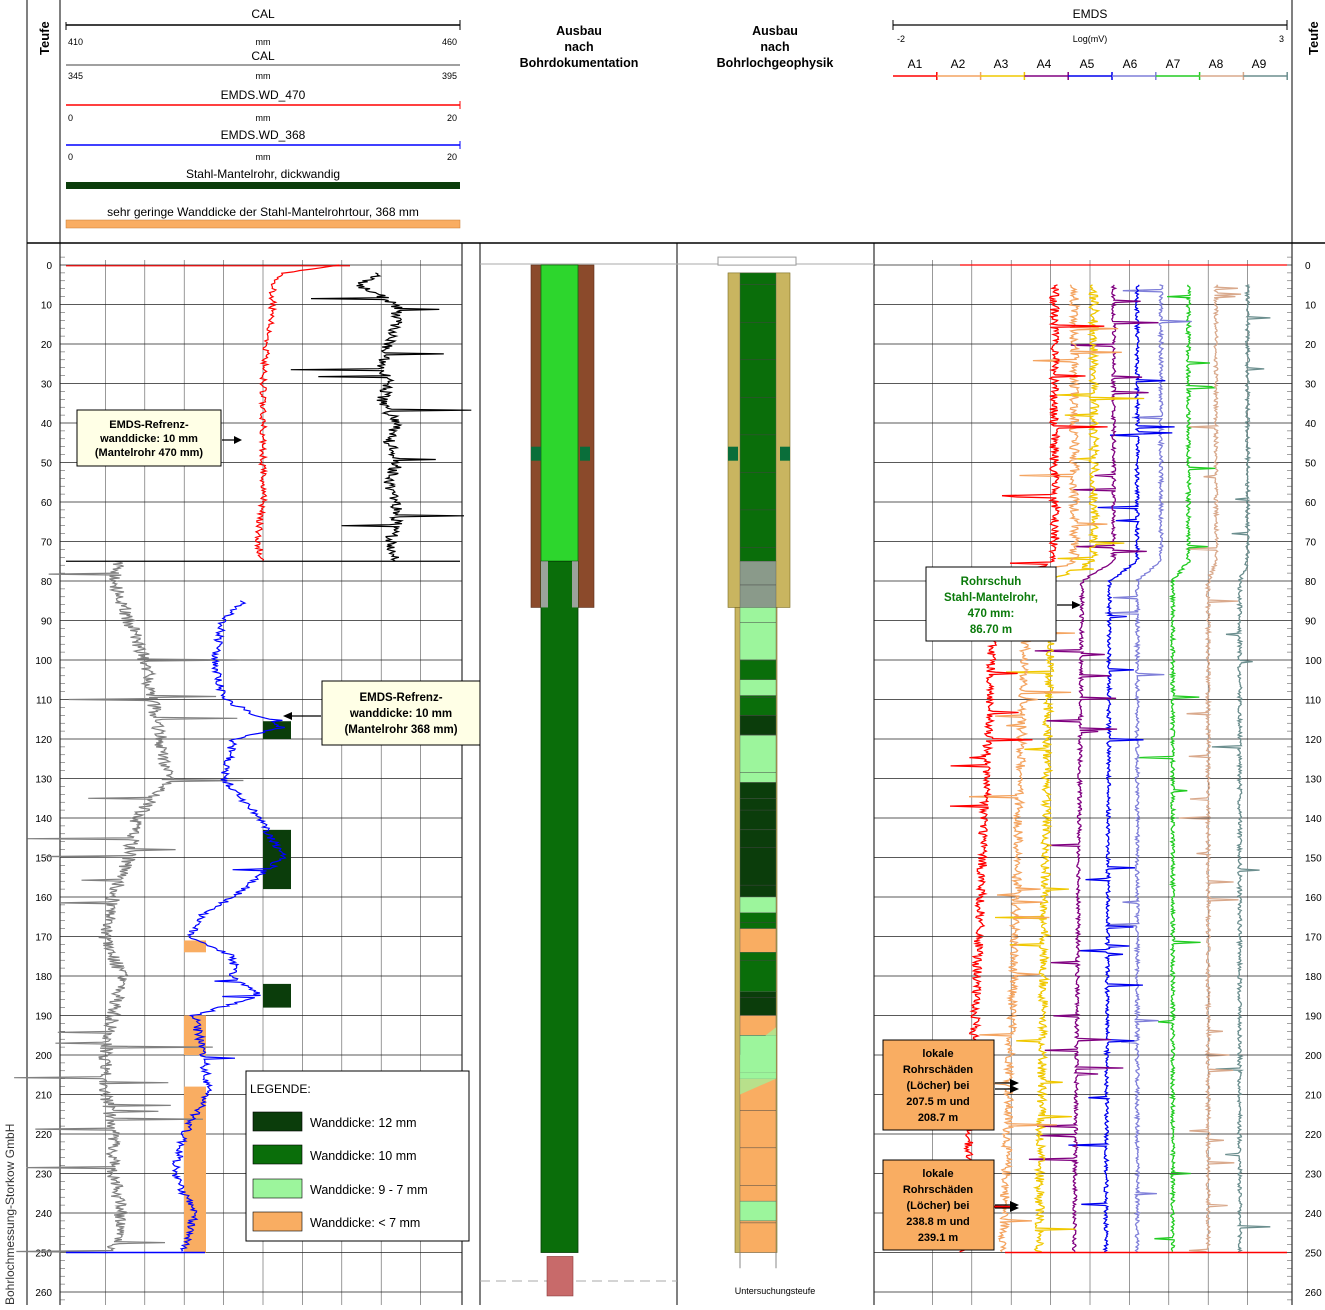  I want to click on depth-tick-right: 40, so click(1311, 424).